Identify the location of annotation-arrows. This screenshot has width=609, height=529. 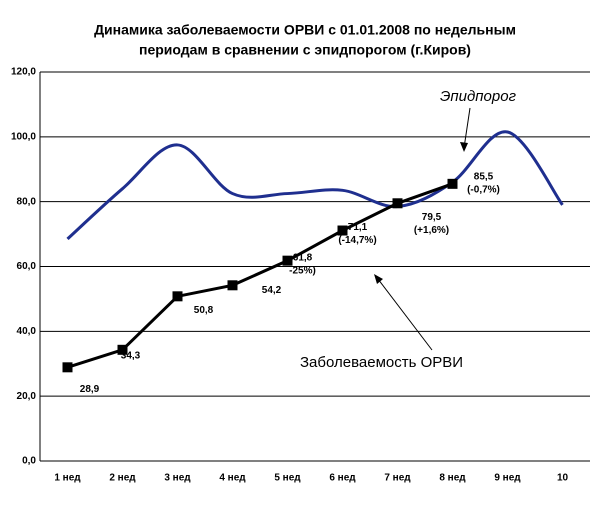
(422, 229).